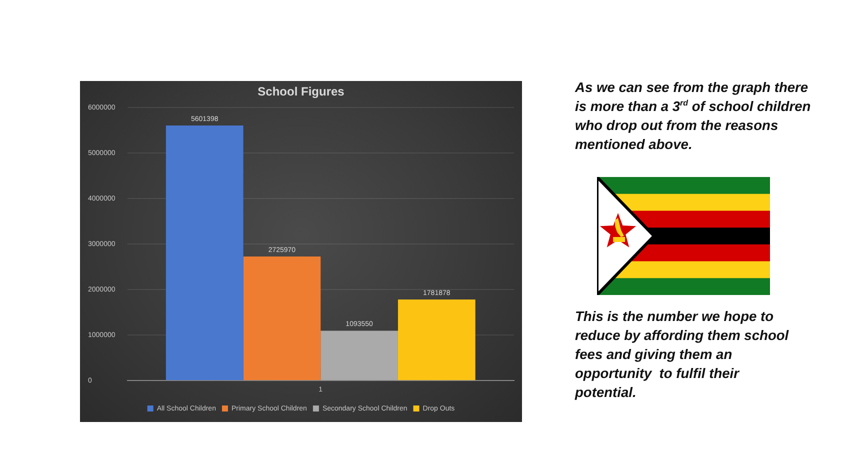 Image resolution: width=844 pixels, height=476 pixels. I want to click on chart-title: School Figures, so click(301, 91).